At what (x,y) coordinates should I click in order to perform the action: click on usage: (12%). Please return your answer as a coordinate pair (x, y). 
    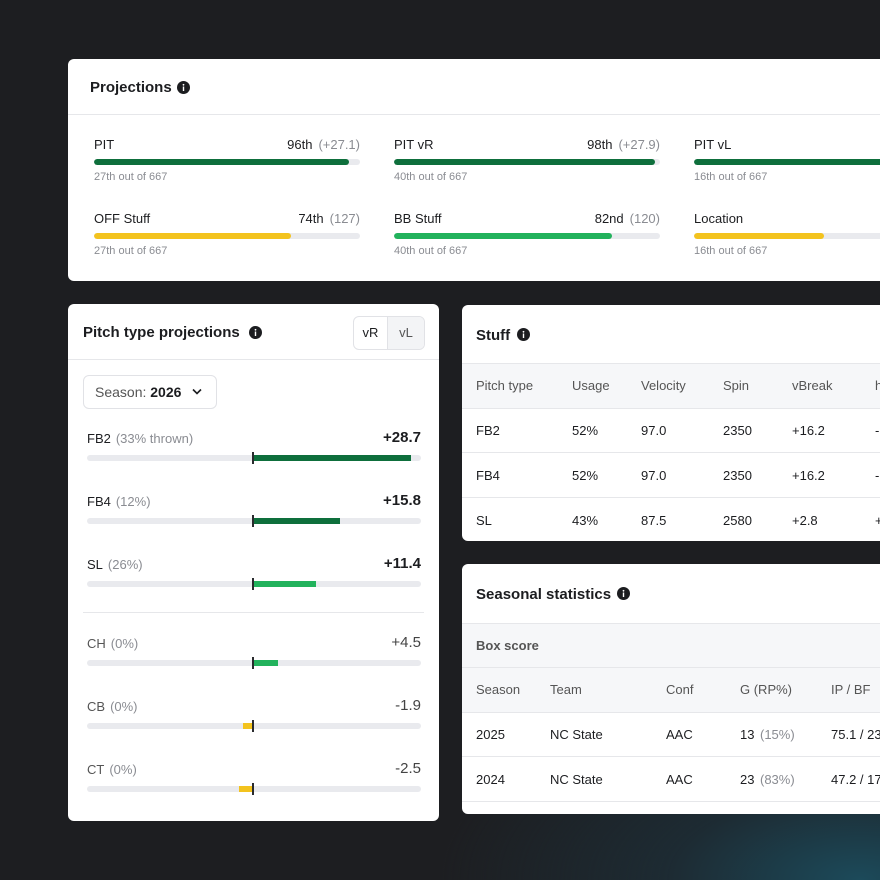
    Looking at the image, I should click on (133, 501).